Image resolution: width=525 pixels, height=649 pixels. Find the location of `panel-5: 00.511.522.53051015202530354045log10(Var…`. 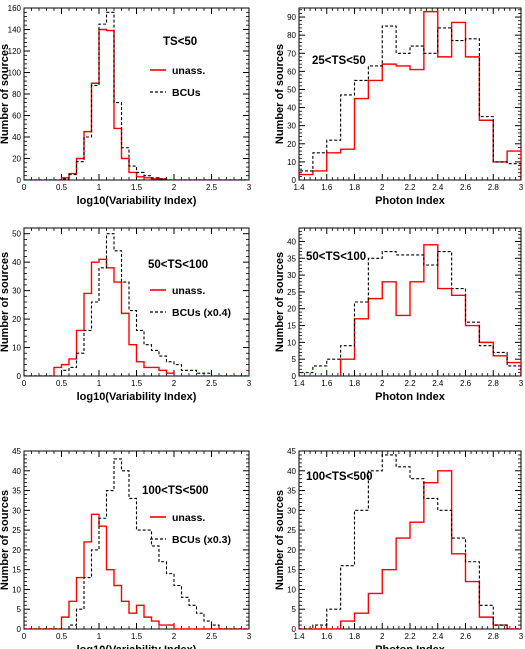

panel-5: 00.511.522.53051015202530354045log10(Var… is located at coordinates (126, 548).